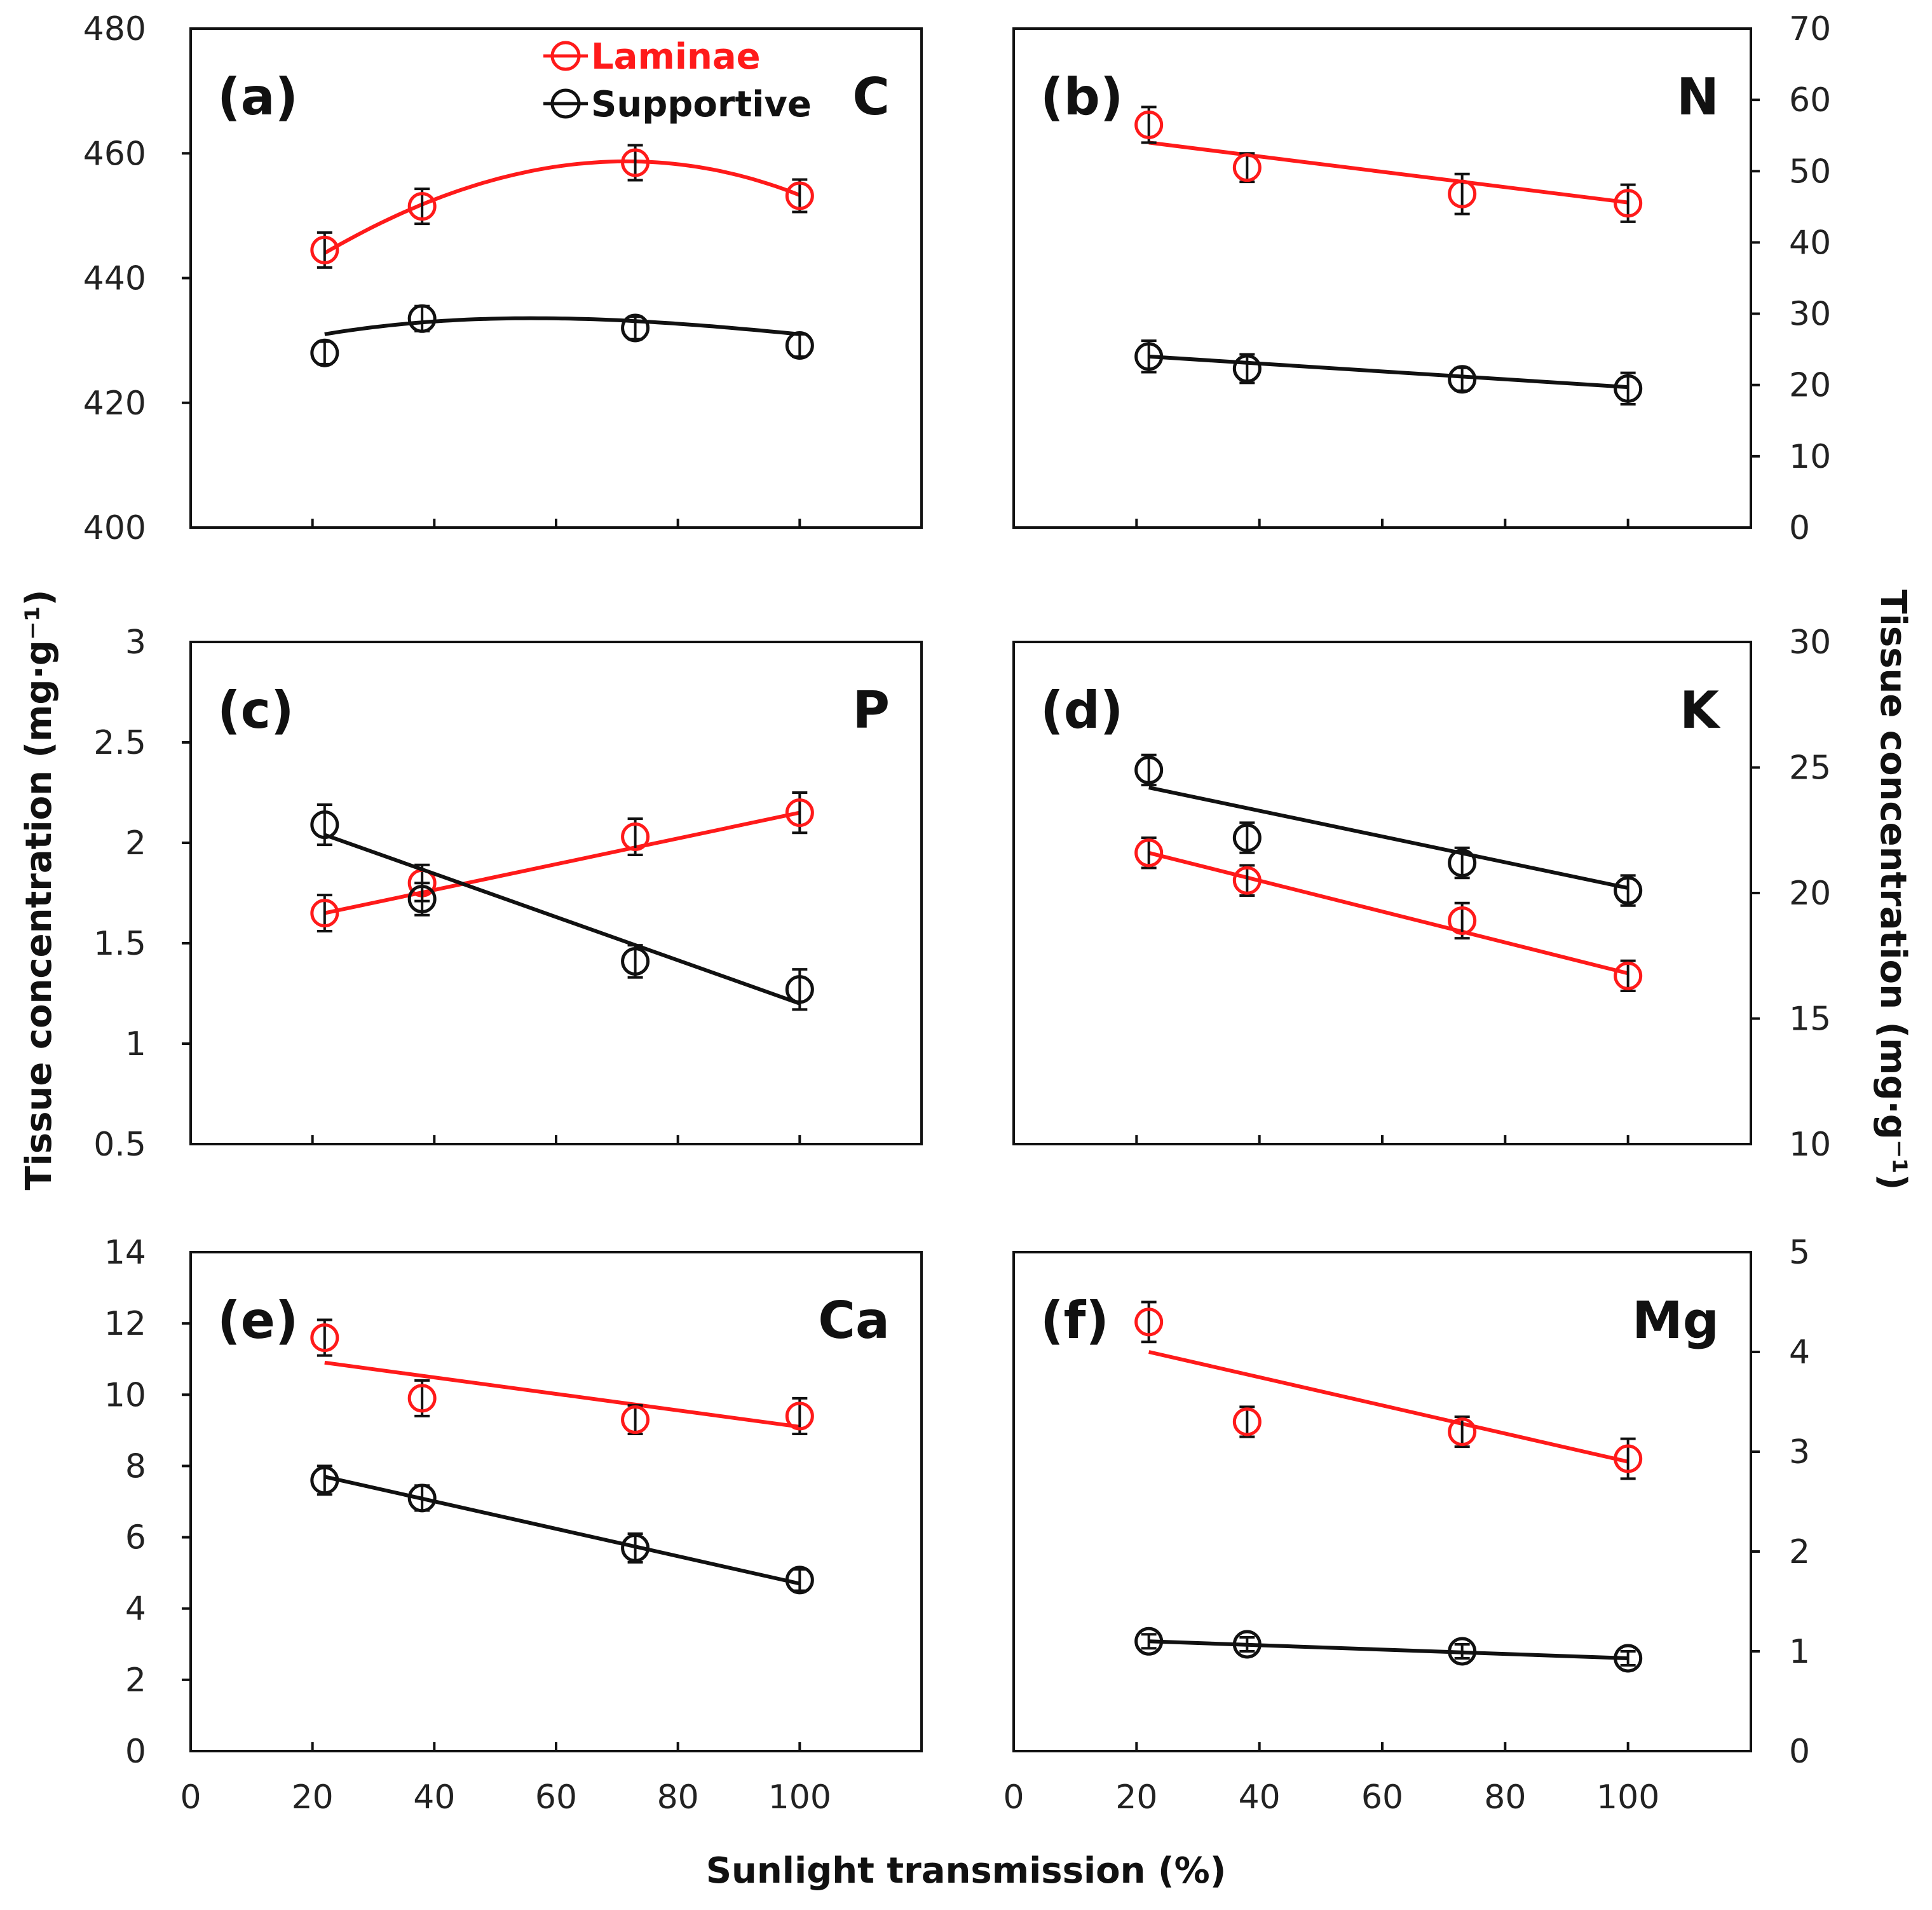  Describe the element at coordinates (1382, 278) in the screenshot. I see `panel-b-frame` at that location.